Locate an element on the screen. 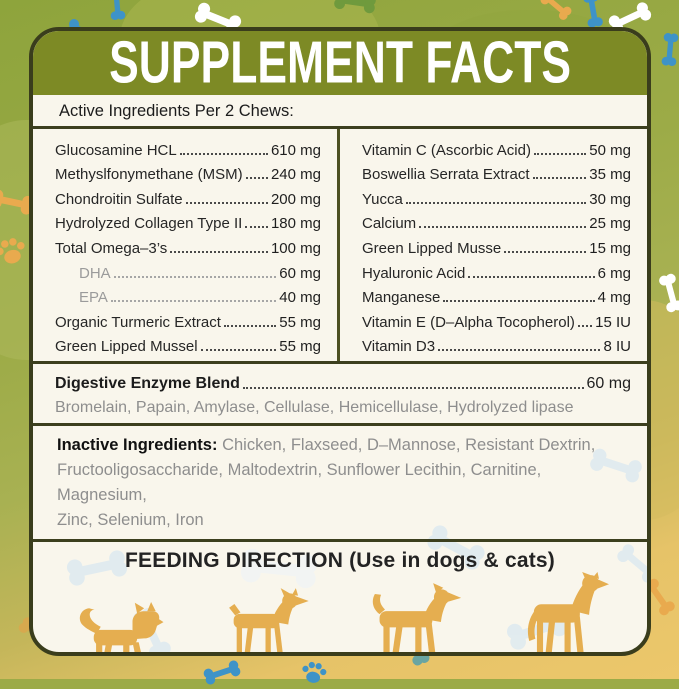 Image resolution: width=679 pixels, height=689 pixels. feeding-groups: All sizes cats 1 Chew Up to 25 is located at coordinates (340, 612).